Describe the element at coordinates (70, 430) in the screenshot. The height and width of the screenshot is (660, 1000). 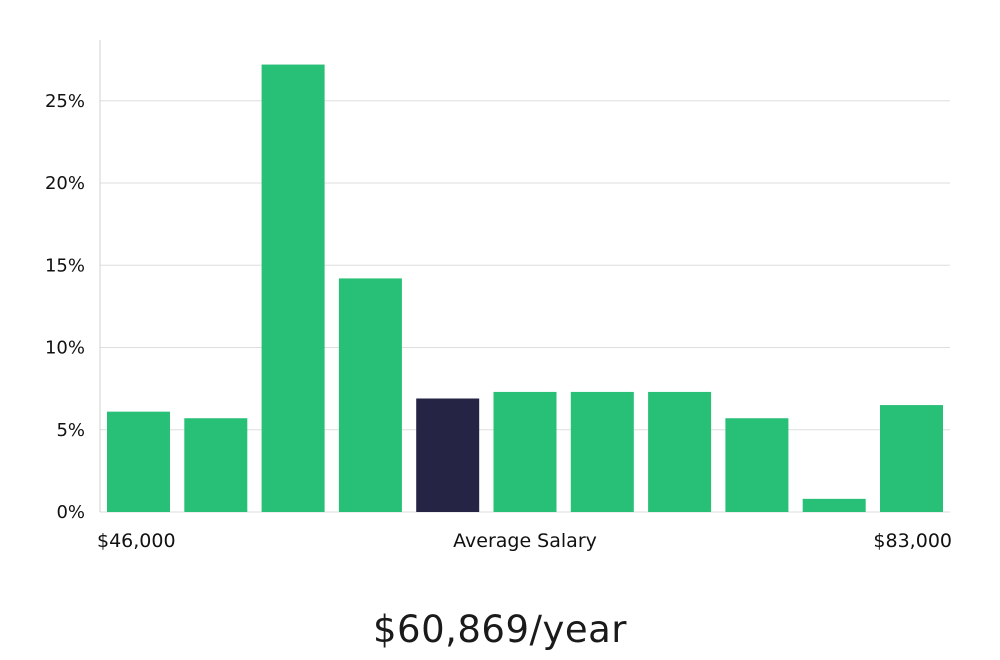
I see `y-tick-label: 5%` at that location.